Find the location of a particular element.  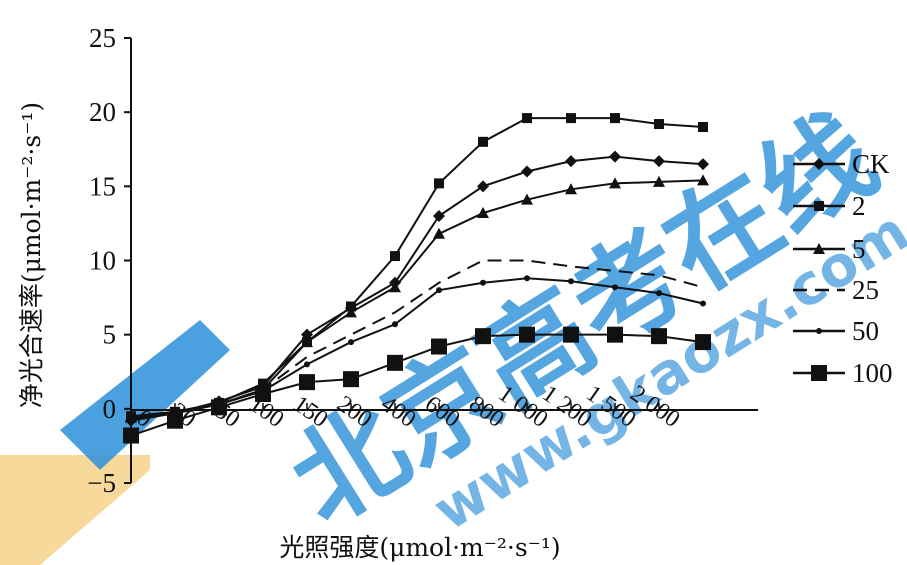

legend-item-50: 50 is located at coordinates (836, 331).